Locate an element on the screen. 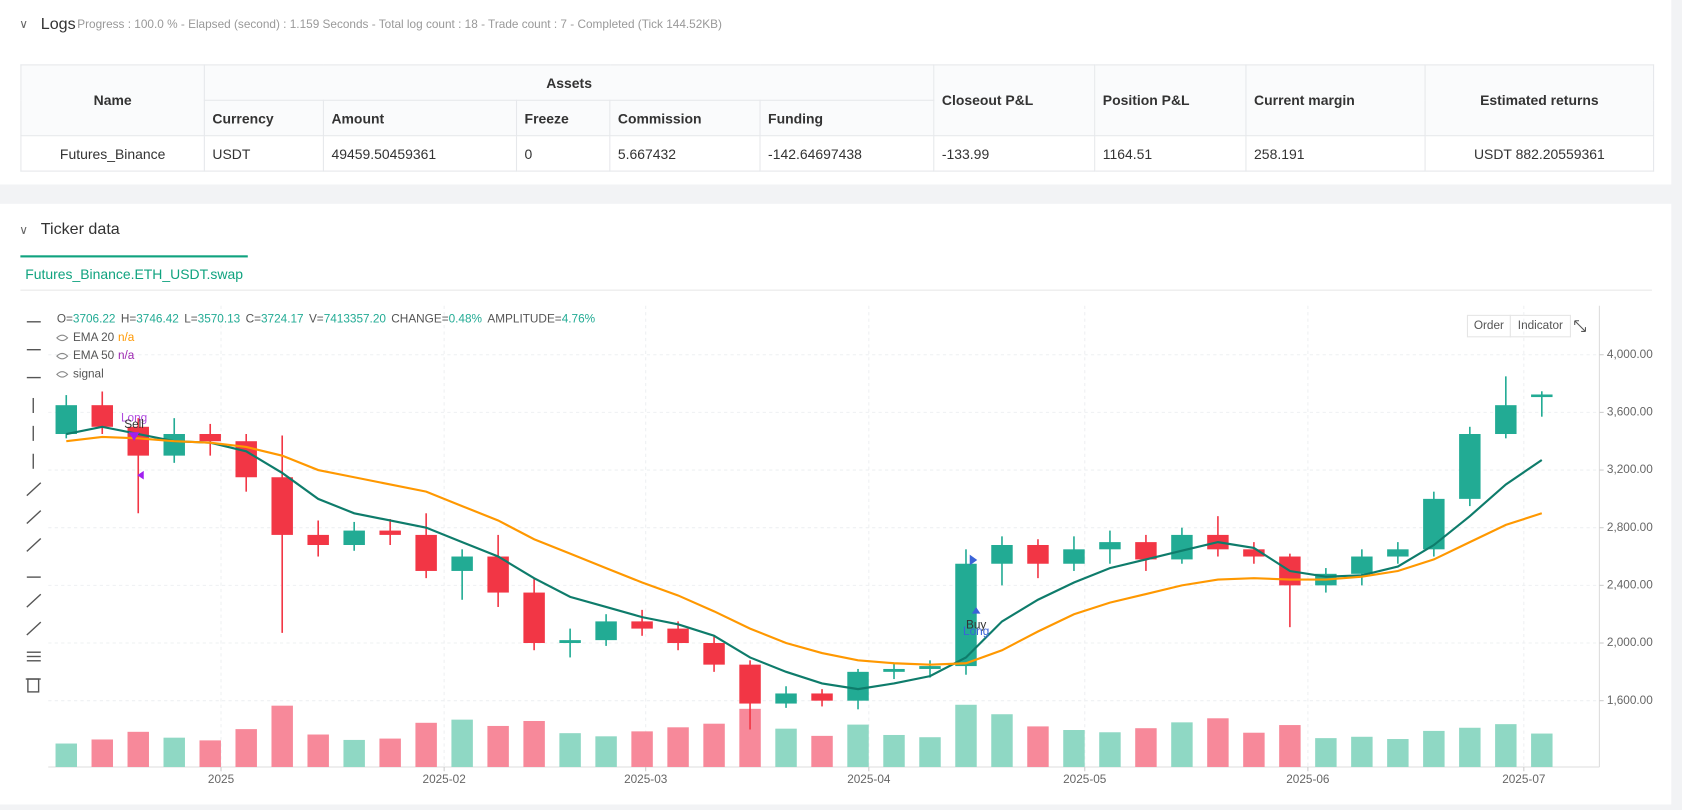  header-cell: Currency is located at coordinates (263, 118).